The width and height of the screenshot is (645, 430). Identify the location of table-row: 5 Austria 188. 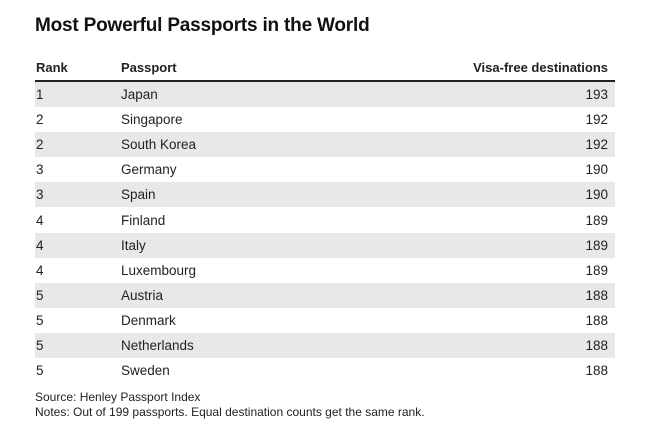
(325, 295).